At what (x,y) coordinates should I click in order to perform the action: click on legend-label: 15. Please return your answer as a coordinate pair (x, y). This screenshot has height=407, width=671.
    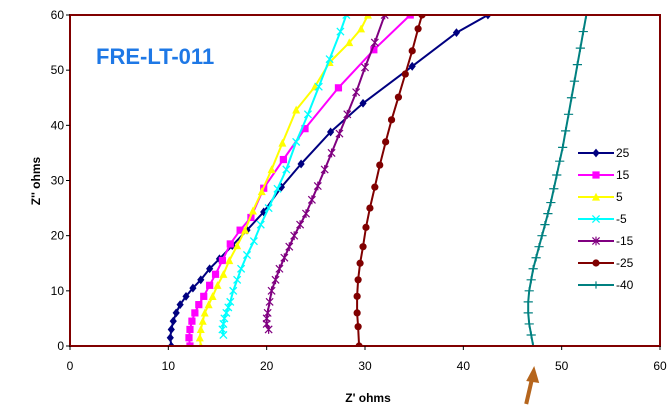
    Looking at the image, I should click on (623, 175).